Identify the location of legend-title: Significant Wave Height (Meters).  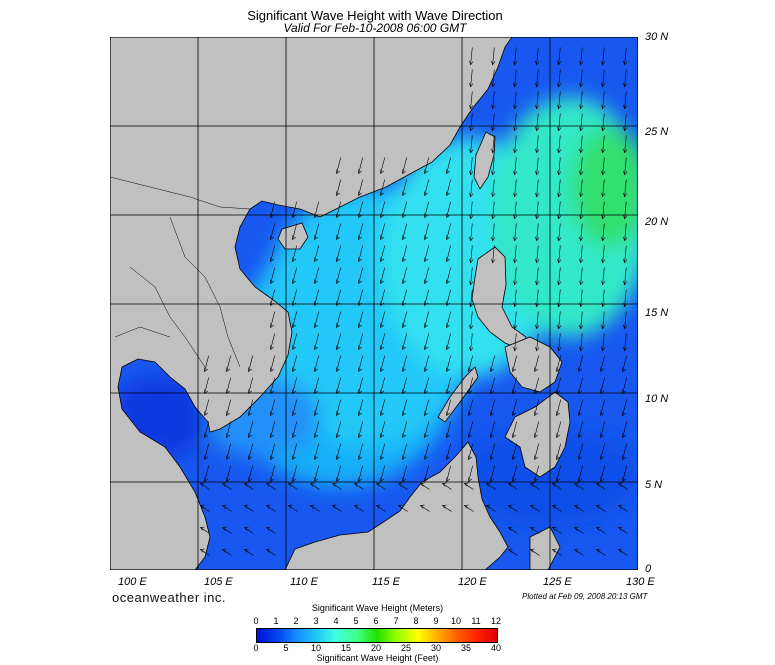
(377, 608).